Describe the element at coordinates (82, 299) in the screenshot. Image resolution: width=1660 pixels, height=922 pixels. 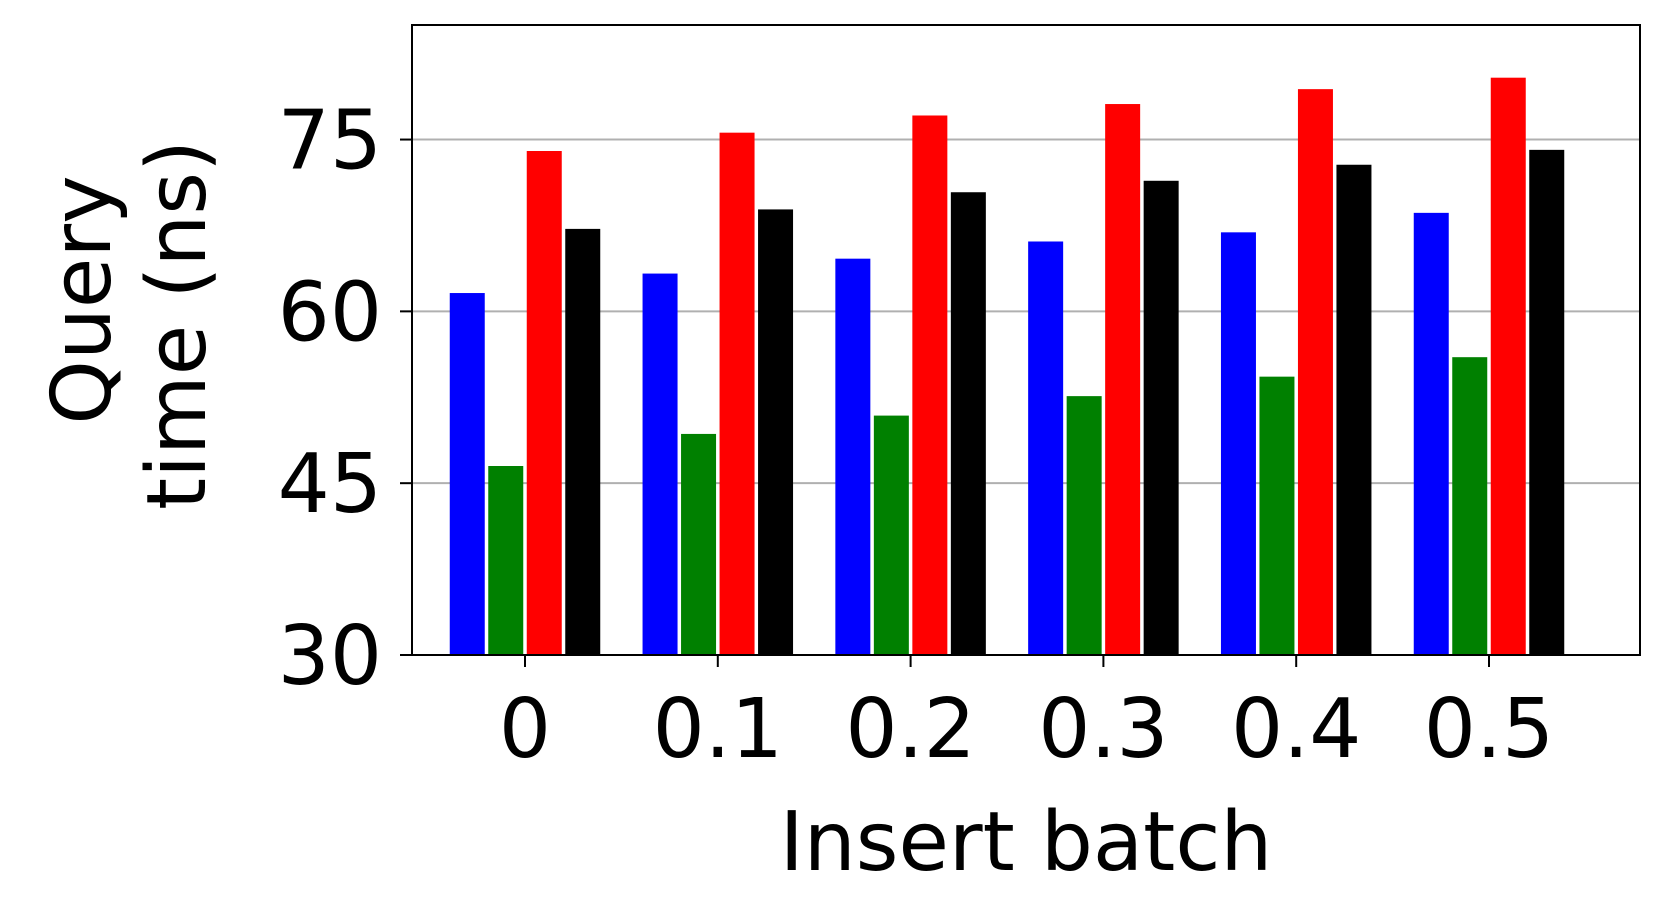
I see `y-axis-label-line-1: Query` at that location.